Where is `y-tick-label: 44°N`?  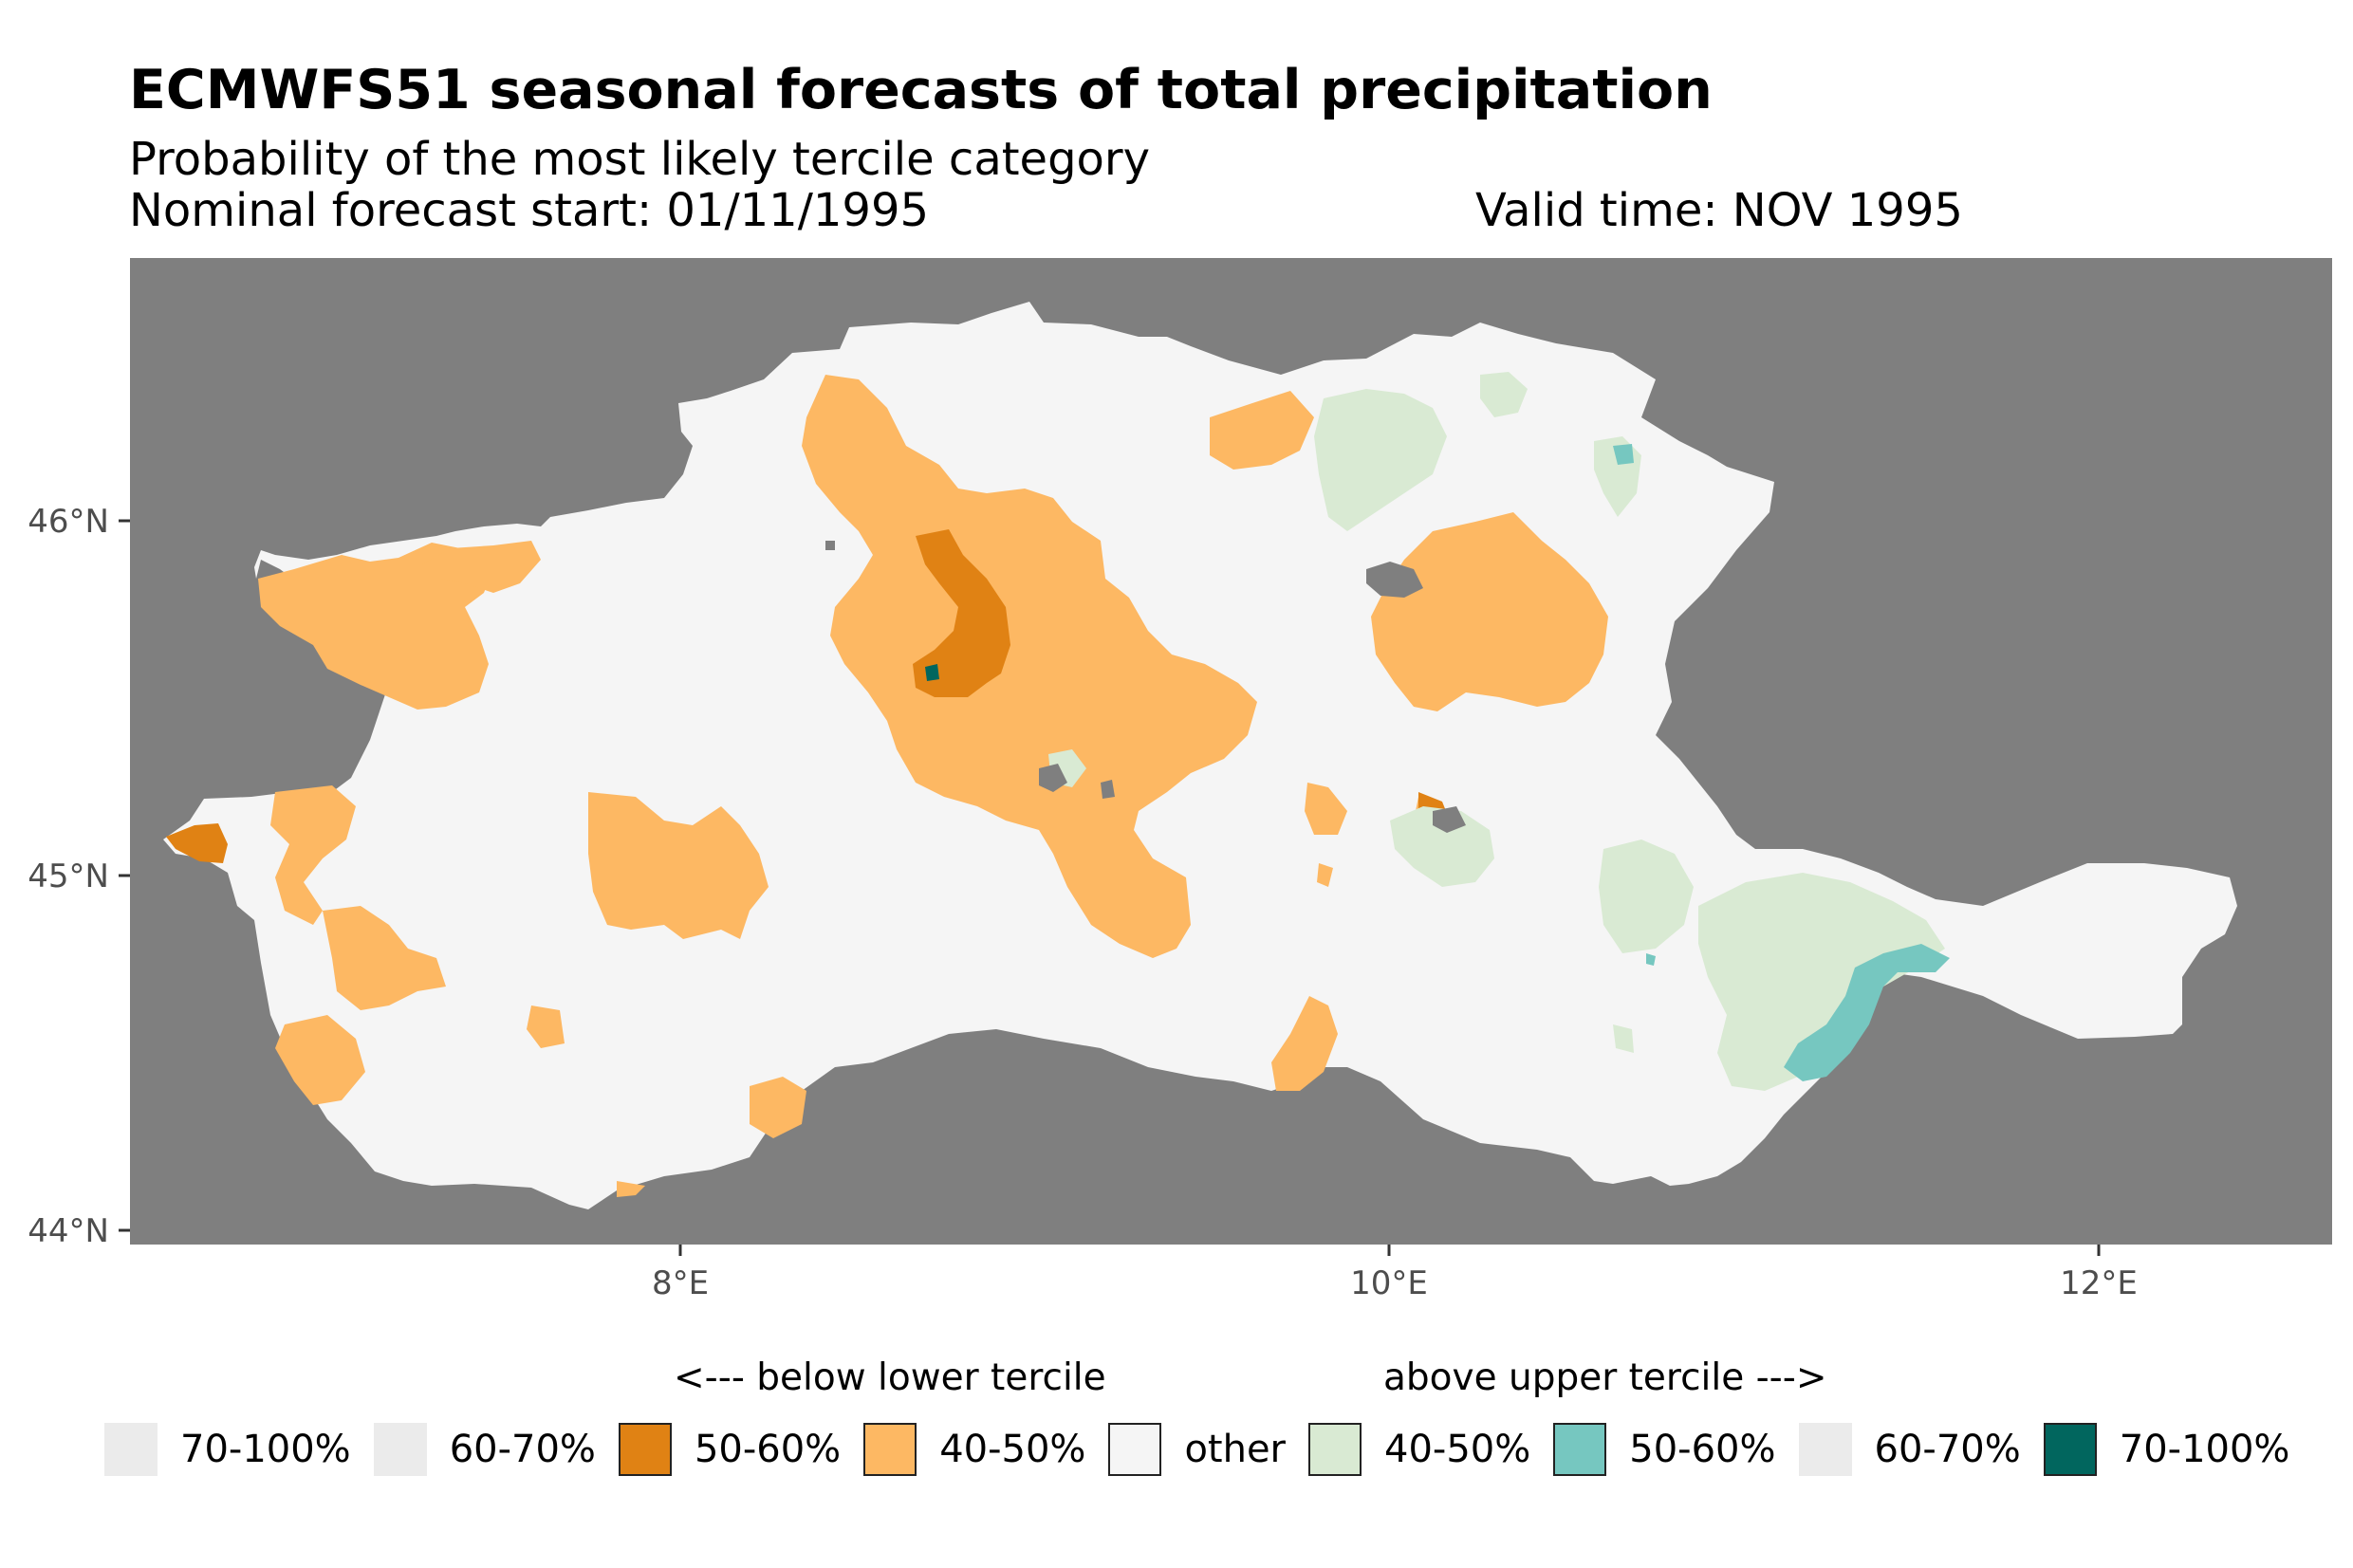 y-tick-label: 44°N is located at coordinates (68, 1231).